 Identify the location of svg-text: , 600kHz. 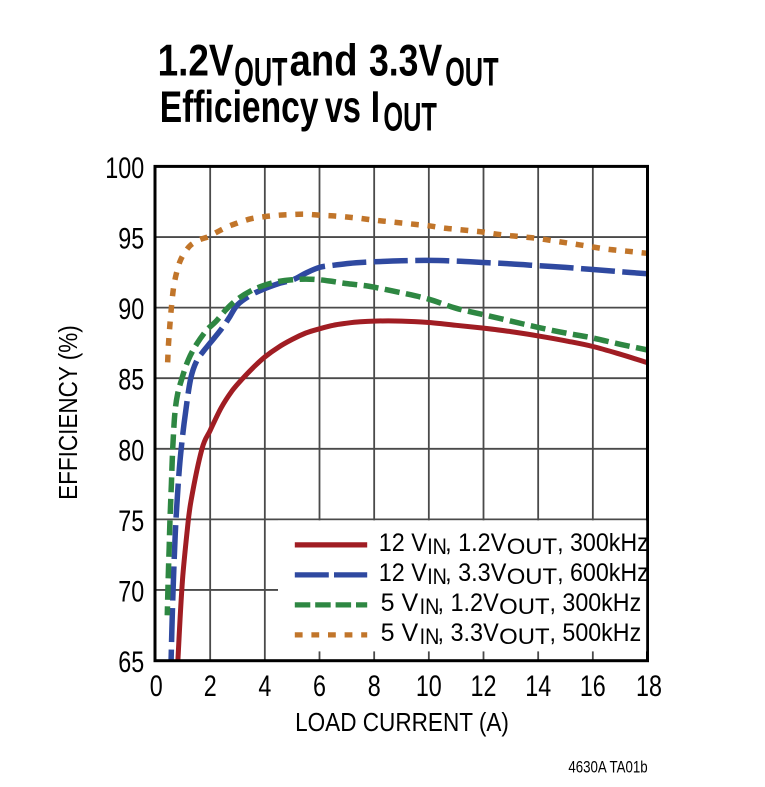
(603, 573).